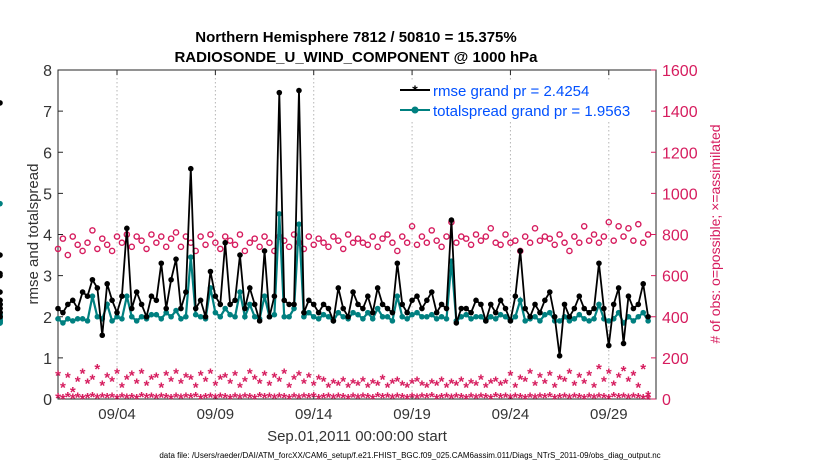 This screenshot has height=470, width=830. What do you see at coordinates (675, 318) in the screenshot?
I see `y2-tick-label: 400` at bounding box center [675, 318].